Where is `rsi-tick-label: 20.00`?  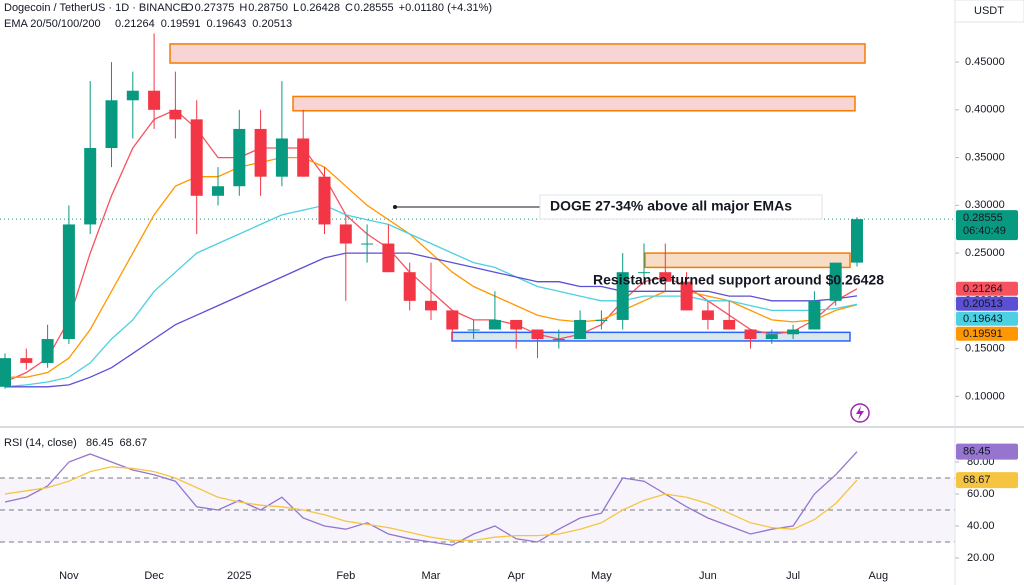
rsi-tick-label: 20.00 is located at coordinates (981, 558).